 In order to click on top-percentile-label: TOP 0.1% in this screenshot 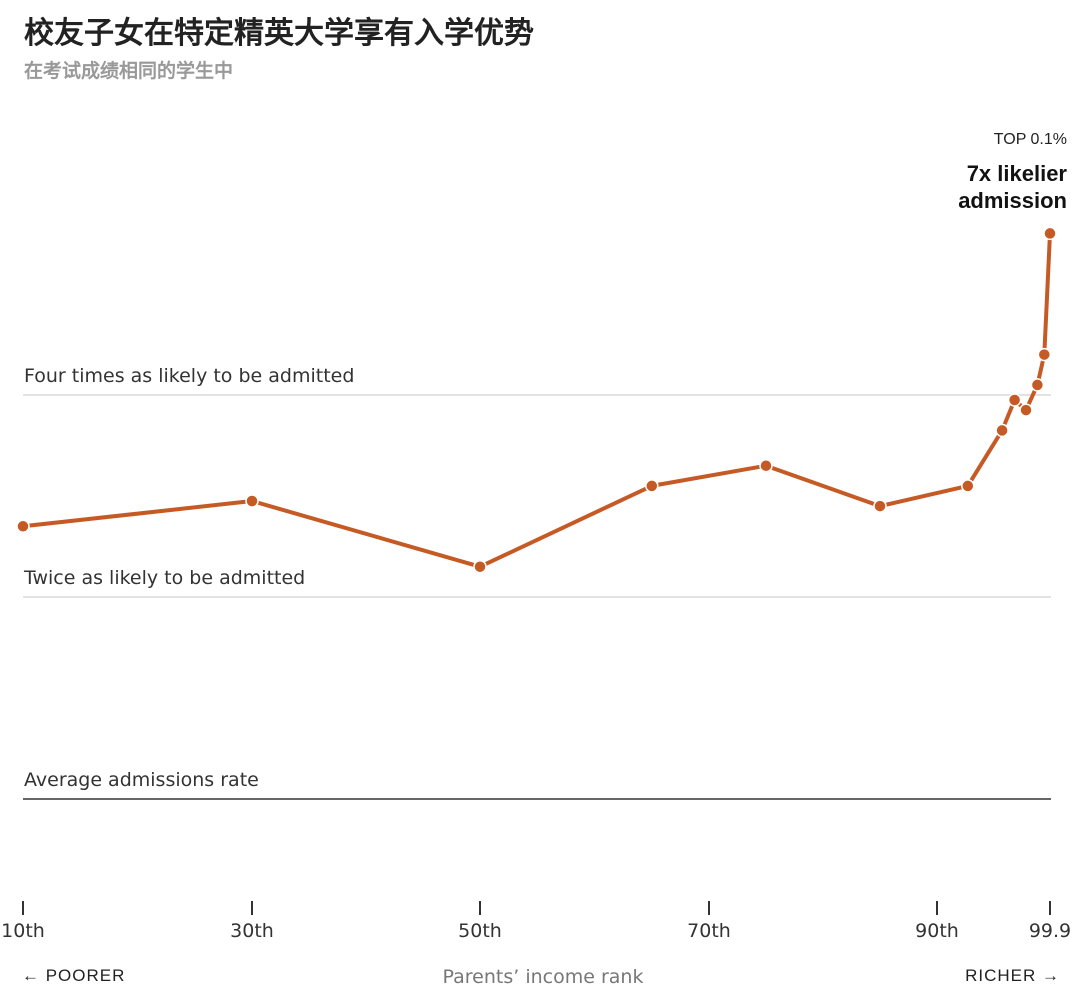, I will do `click(1030, 139)`.